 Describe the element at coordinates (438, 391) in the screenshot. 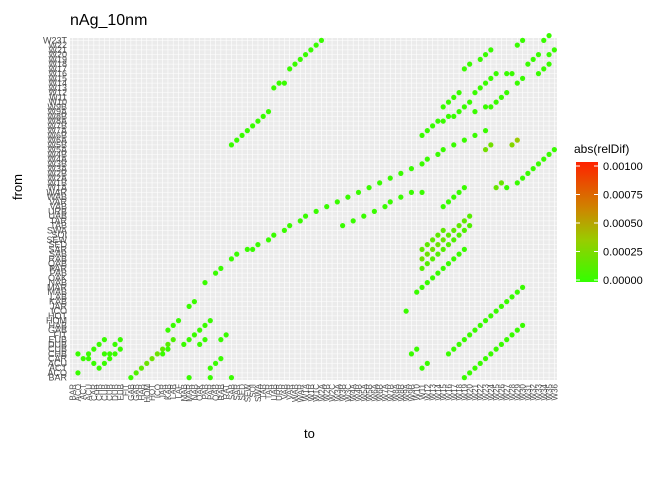

I see `x-tick-label: W14` at that location.